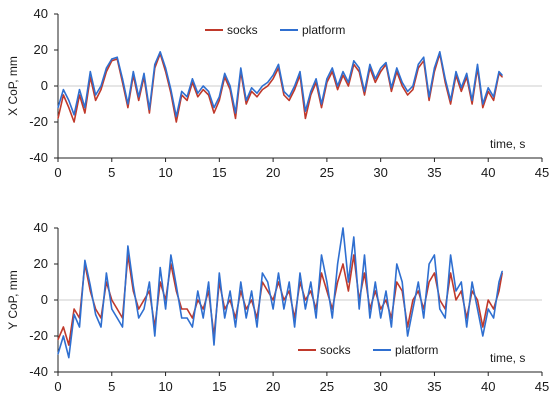  I want to click on x-tick-label: 45, so click(542, 386).